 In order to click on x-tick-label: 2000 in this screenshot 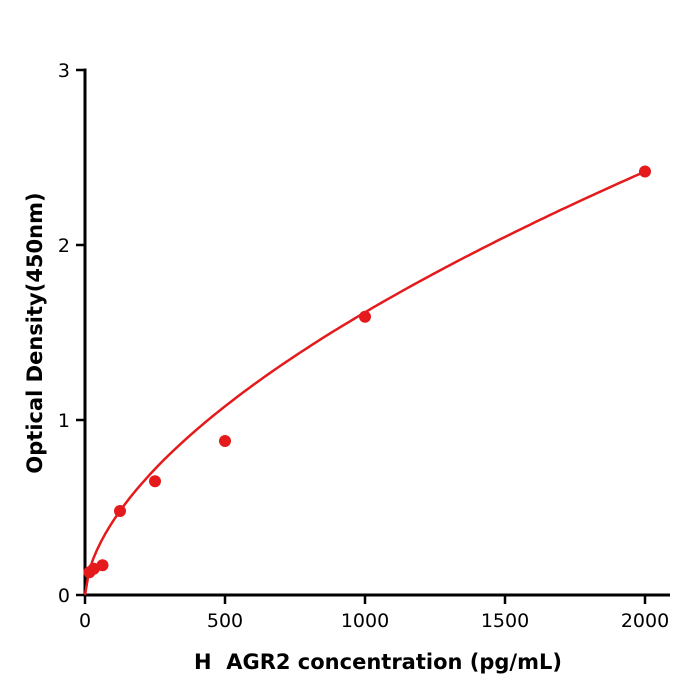, I will do `click(645, 621)`.